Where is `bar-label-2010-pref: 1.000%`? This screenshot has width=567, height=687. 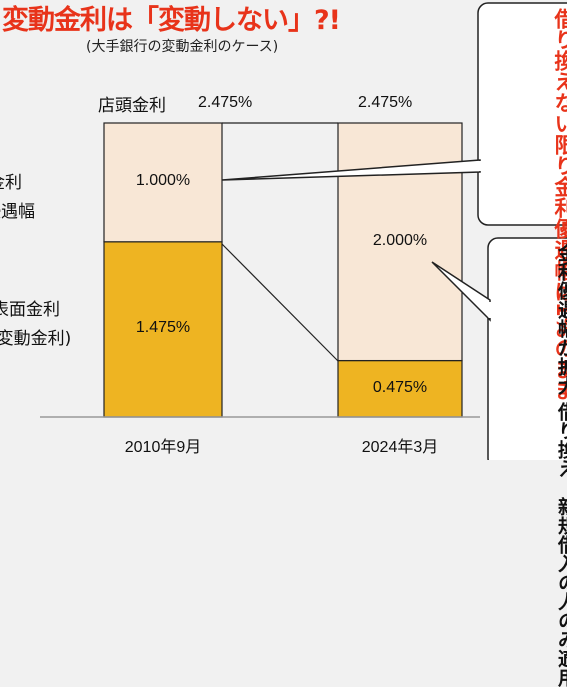
bar-label-2010-pref: 1.000% is located at coordinates (163, 181).